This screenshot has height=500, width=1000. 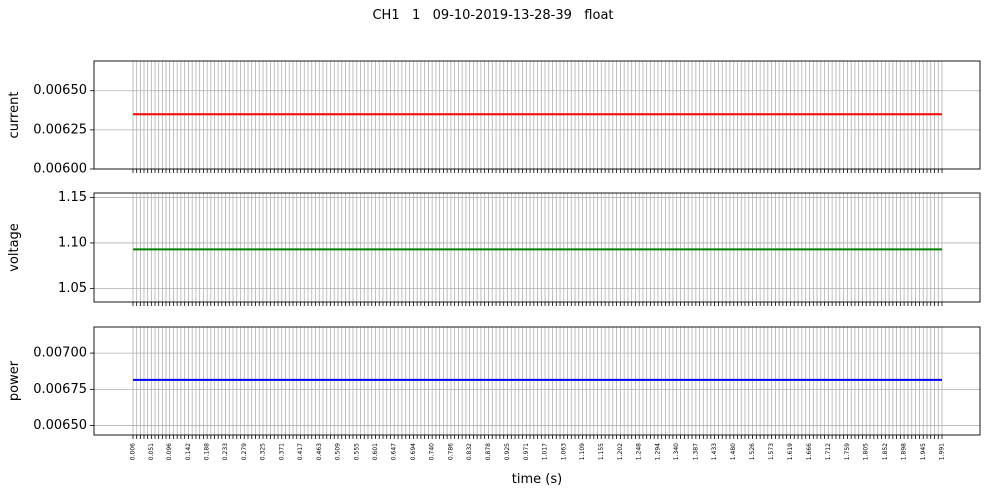 What do you see at coordinates (72, 288) in the screenshot?
I see `y-tick-label: 1.05` at bounding box center [72, 288].